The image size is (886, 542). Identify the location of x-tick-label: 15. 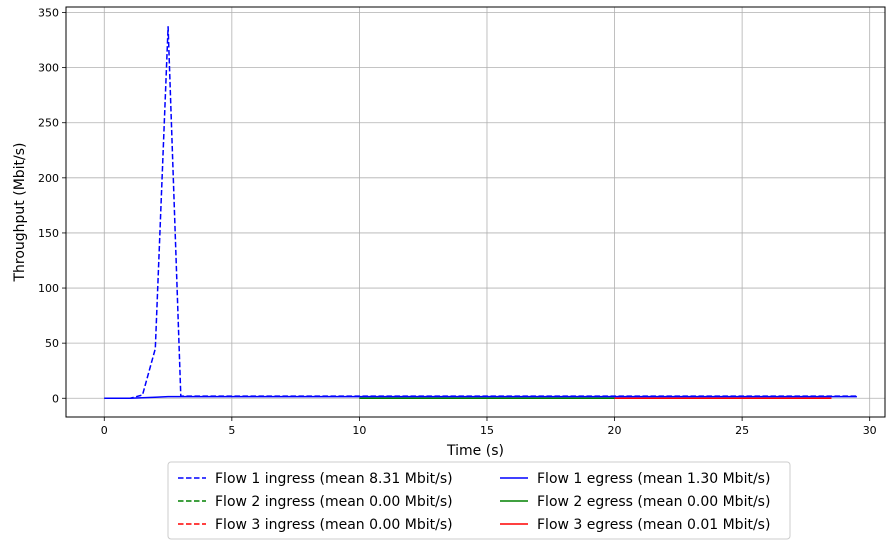
(487, 430).